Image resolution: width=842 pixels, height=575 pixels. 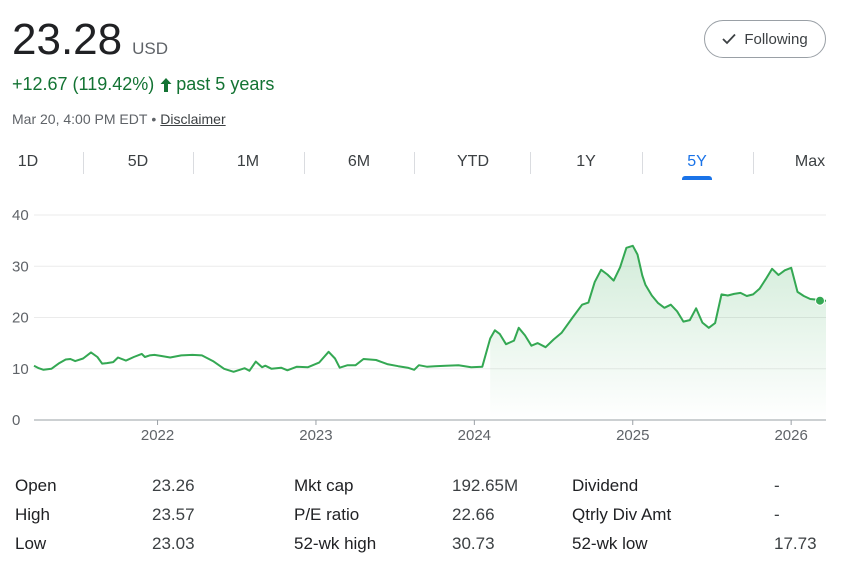 I want to click on range-label: 1M, so click(x=248, y=161).